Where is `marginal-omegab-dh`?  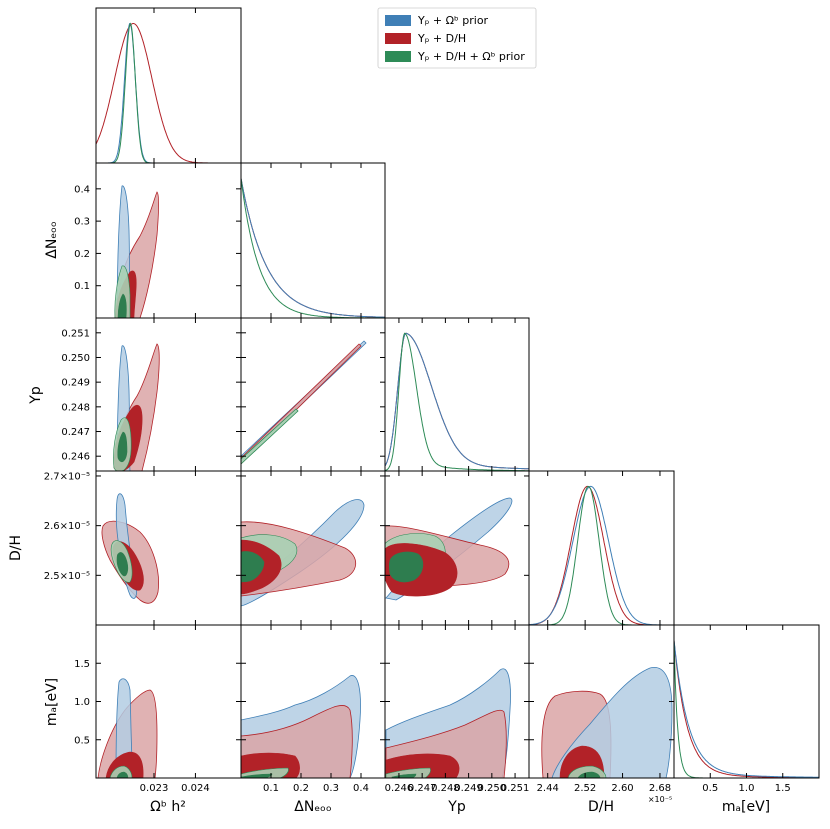 marginal-omegab-dh is located at coordinates (168, 93).